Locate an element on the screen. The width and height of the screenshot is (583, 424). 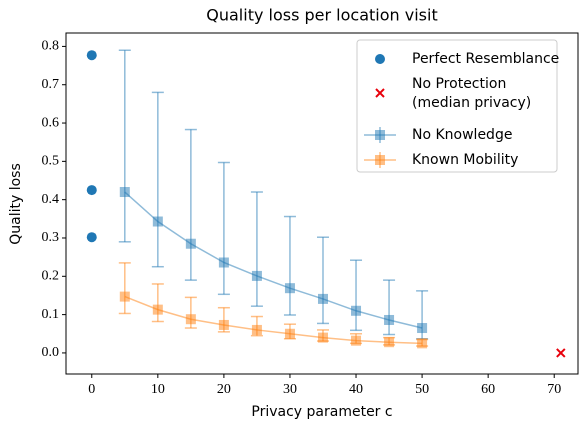
y-tick-label: 0.4 is located at coordinates (51, 199).